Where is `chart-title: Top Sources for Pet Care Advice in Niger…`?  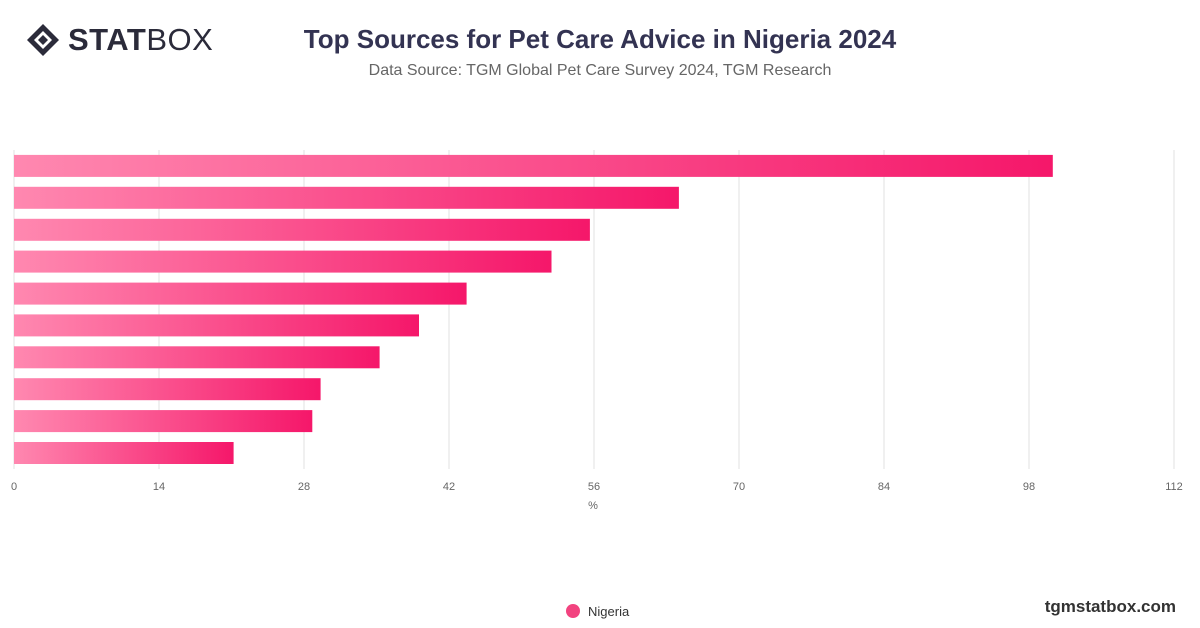 chart-title: Top Sources for Pet Care Advice in Niger… is located at coordinates (600, 39).